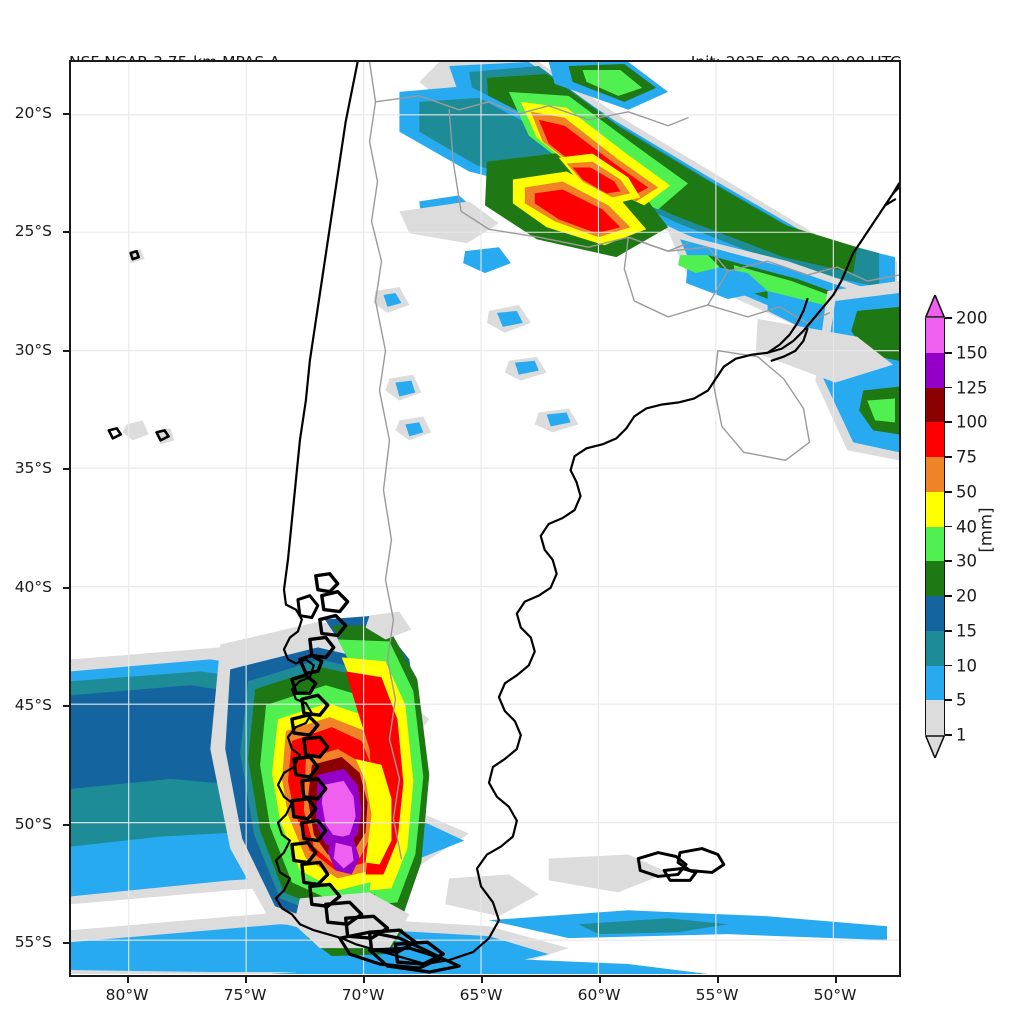  Describe the element at coordinates (33, 468) in the screenshot. I see `y-tick-label: 35°S` at that location.